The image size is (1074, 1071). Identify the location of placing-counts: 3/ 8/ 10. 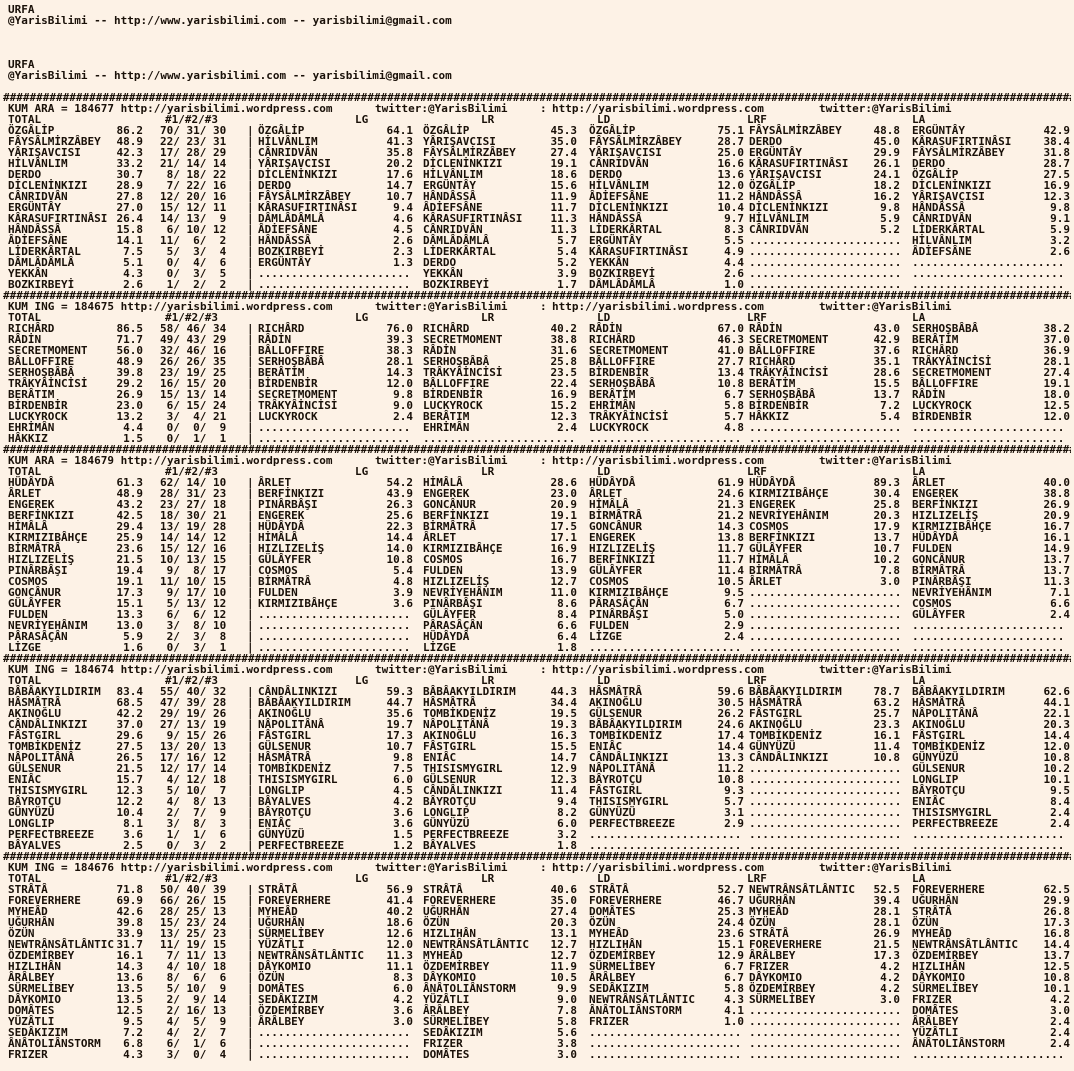
(193, 625).